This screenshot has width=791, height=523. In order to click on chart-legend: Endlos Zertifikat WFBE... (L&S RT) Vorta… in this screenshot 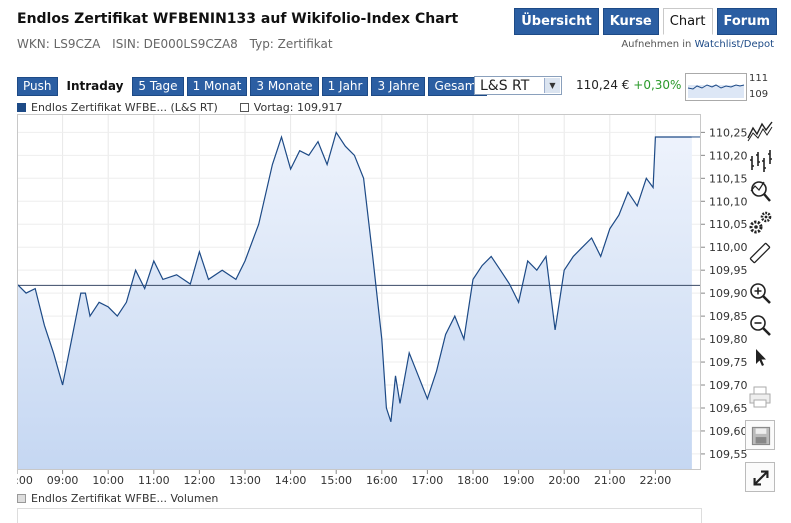, I will do `click(179, 107)`.